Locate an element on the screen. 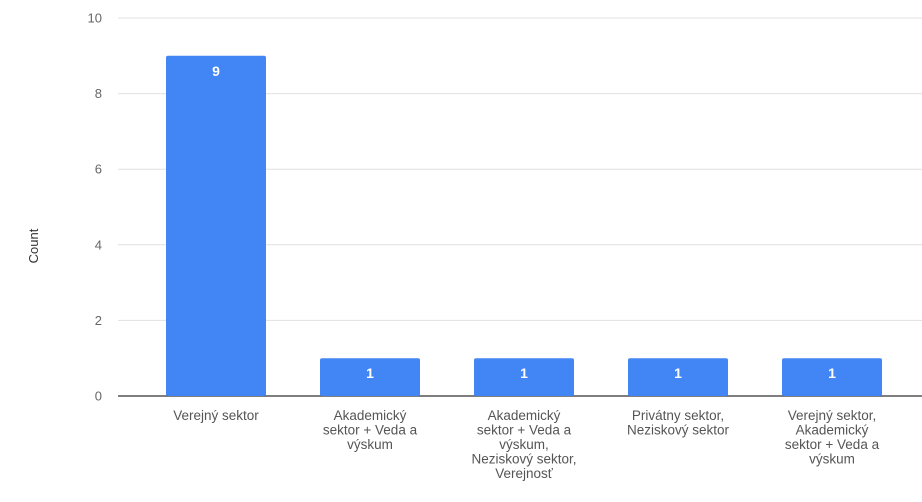  x-tick-label: Verejný sektor is located at coordinates (216, 415).